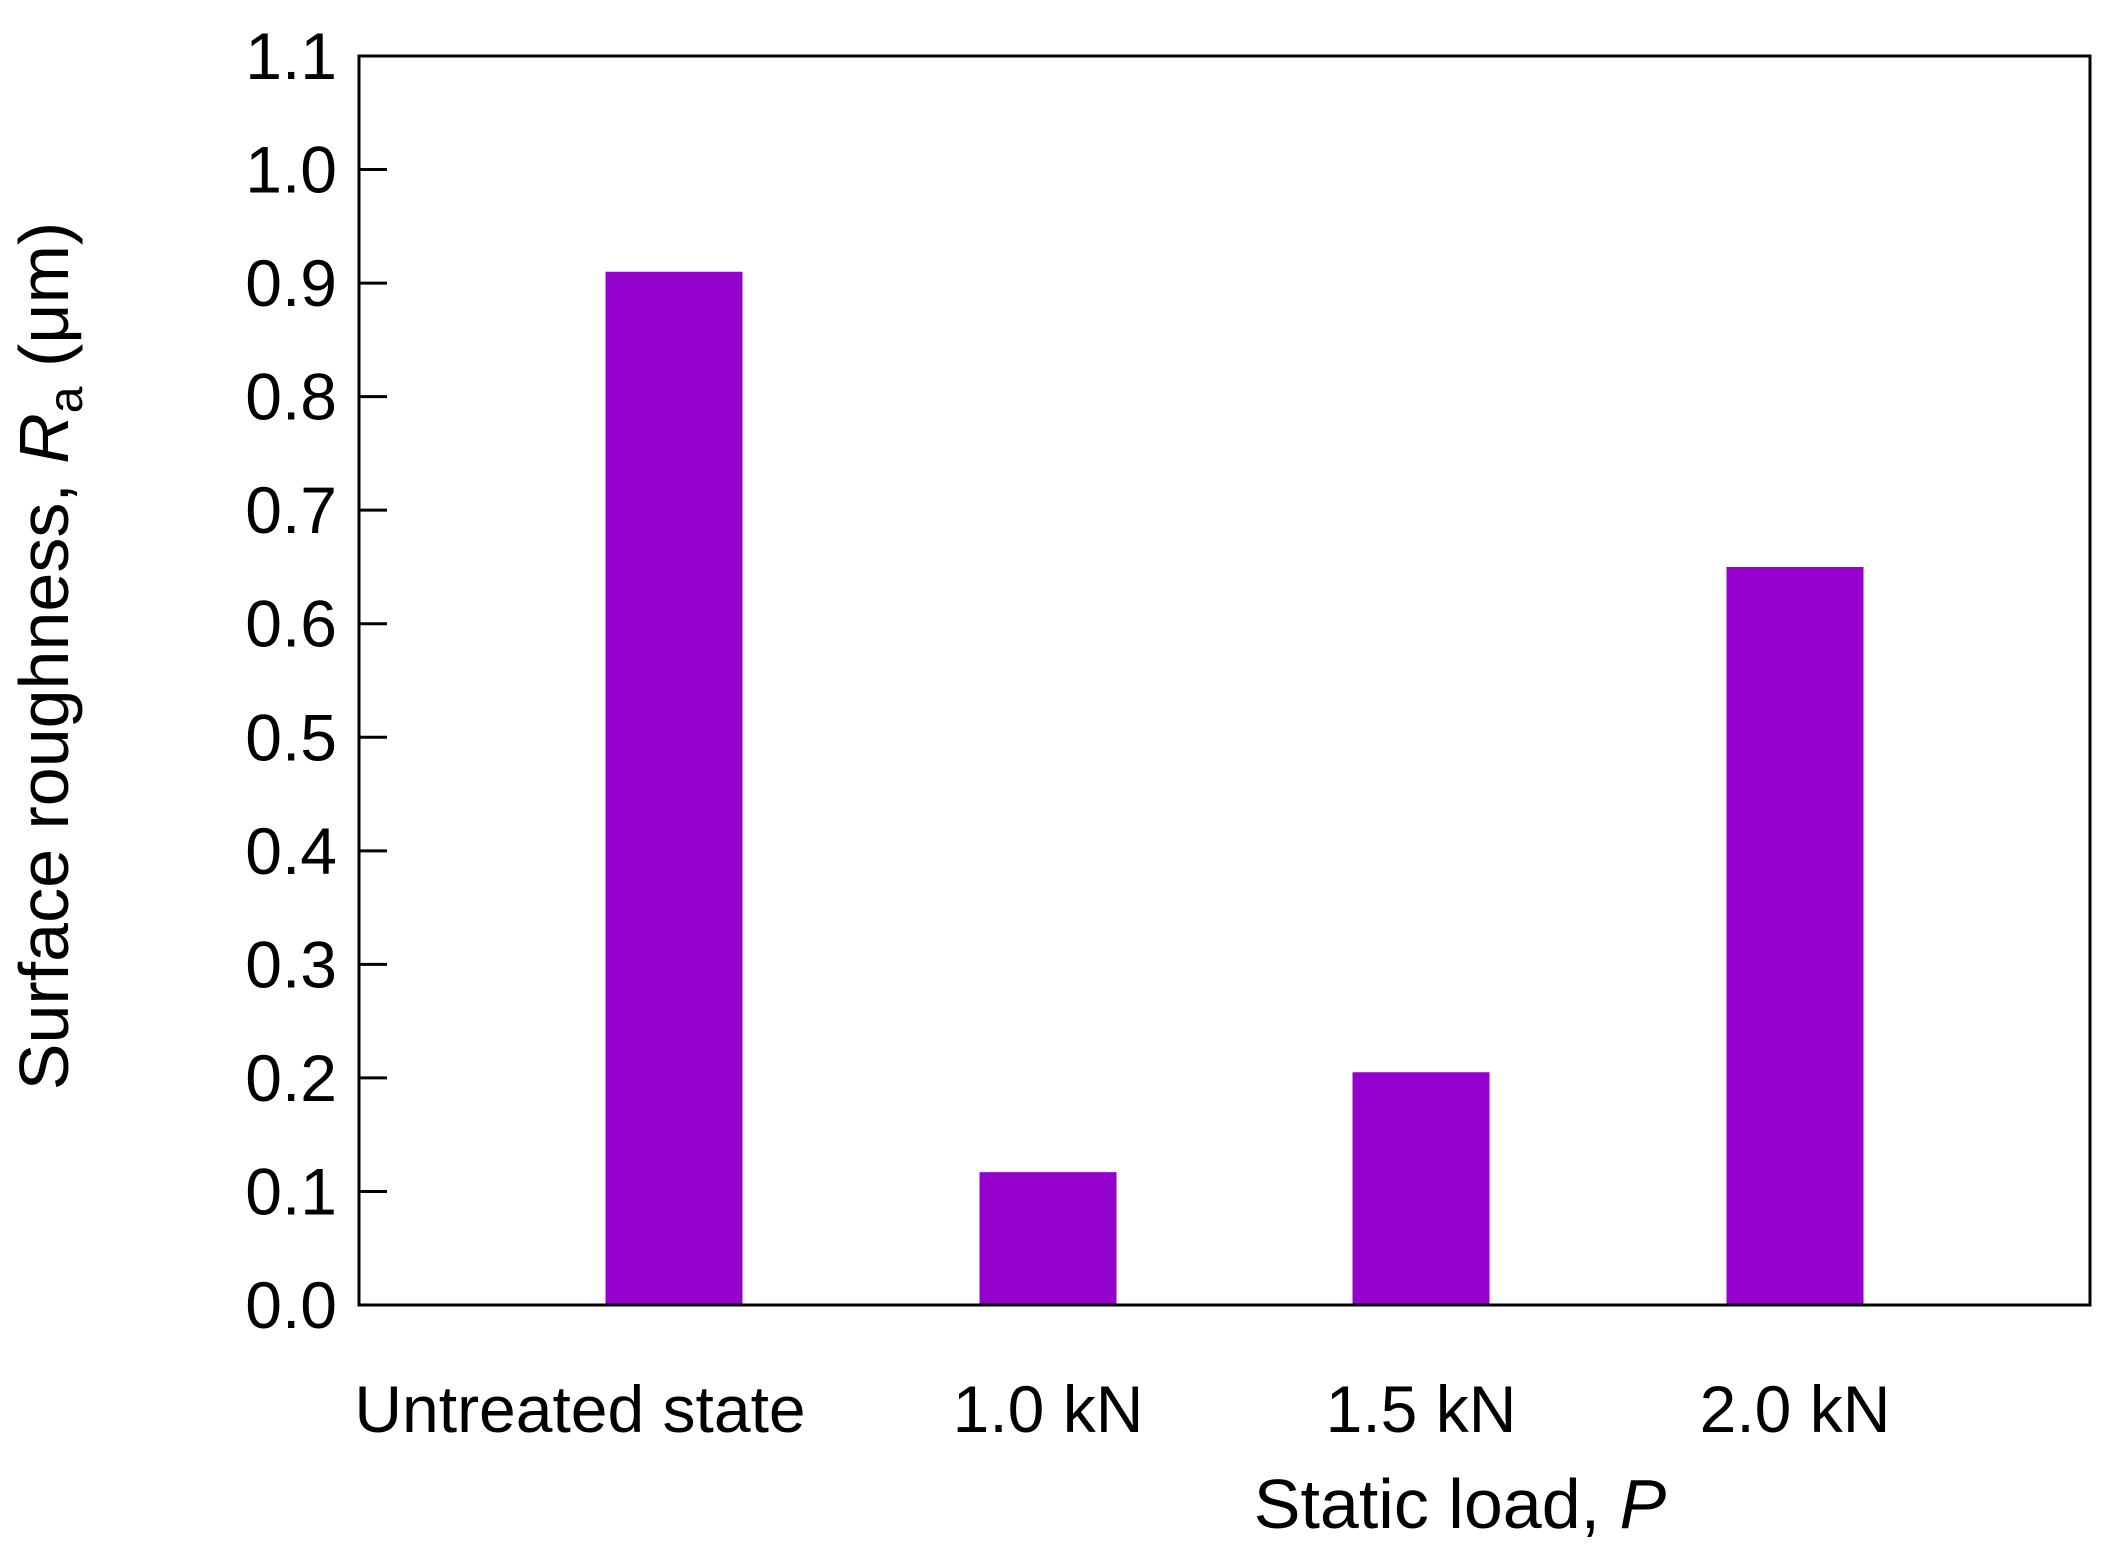 The height and width of the screenshot is (1552, 2110). I want to click on y-axis-title-prefix: Surface roughness,, so click(44, 777).